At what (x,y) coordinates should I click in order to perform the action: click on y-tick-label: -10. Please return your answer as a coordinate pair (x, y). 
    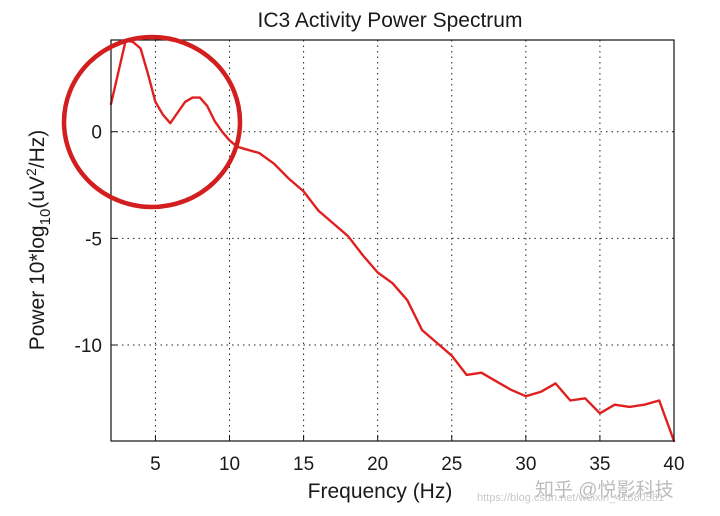
    Looking at the image, I should click on (88, 346).